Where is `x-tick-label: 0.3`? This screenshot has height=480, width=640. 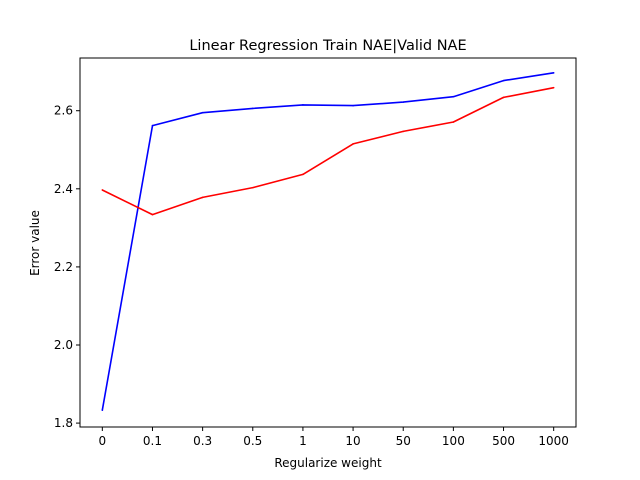
x-tick-label: 0.3 is located at coordinates (202, 441).